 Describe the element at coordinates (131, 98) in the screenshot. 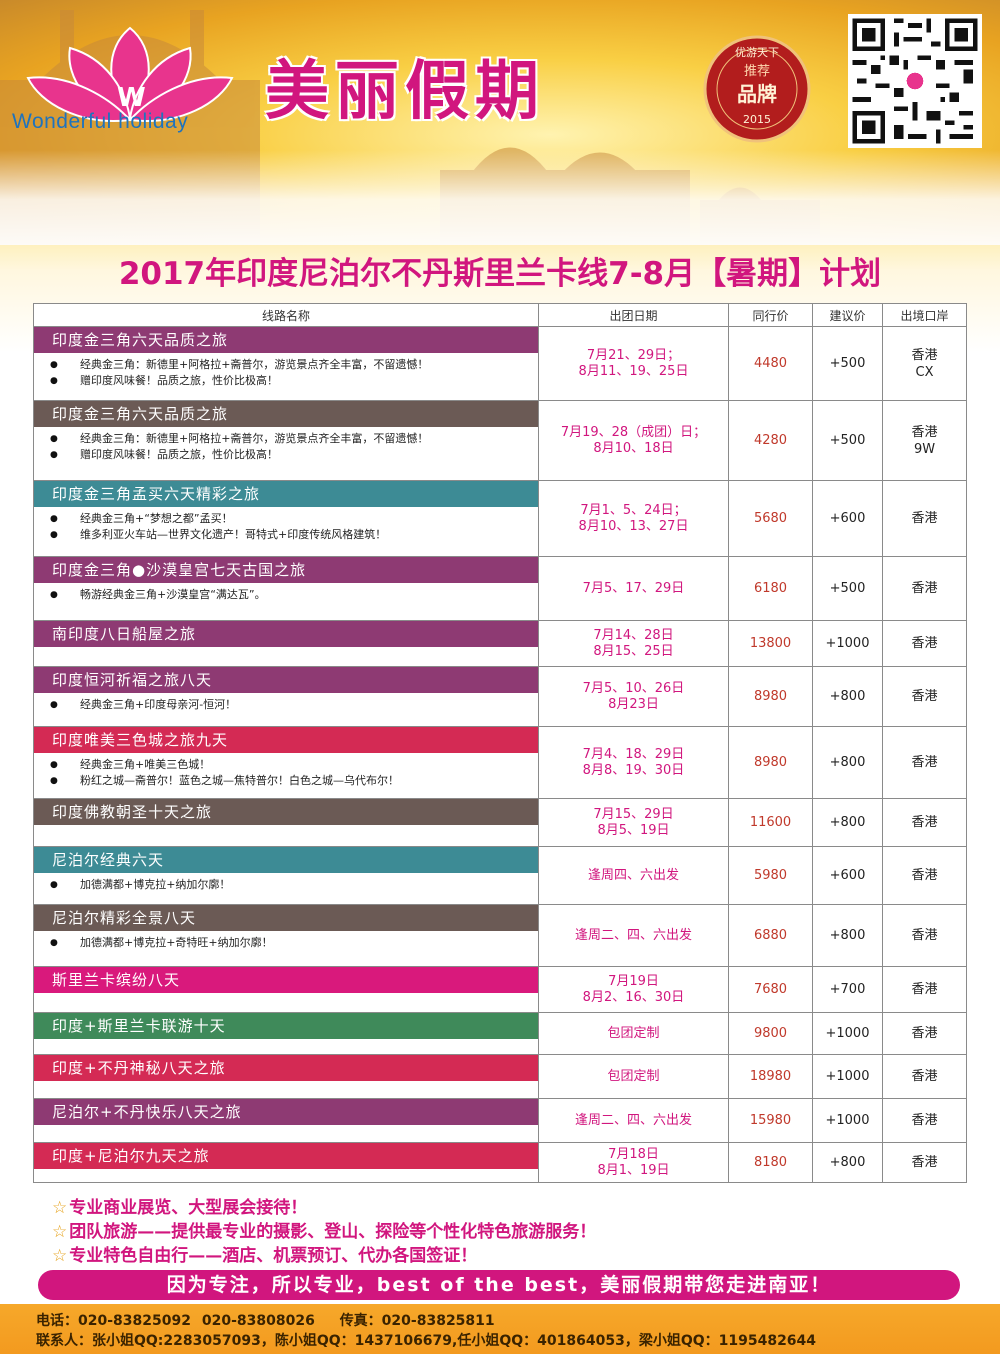

I see `svg-text: W` at that location.